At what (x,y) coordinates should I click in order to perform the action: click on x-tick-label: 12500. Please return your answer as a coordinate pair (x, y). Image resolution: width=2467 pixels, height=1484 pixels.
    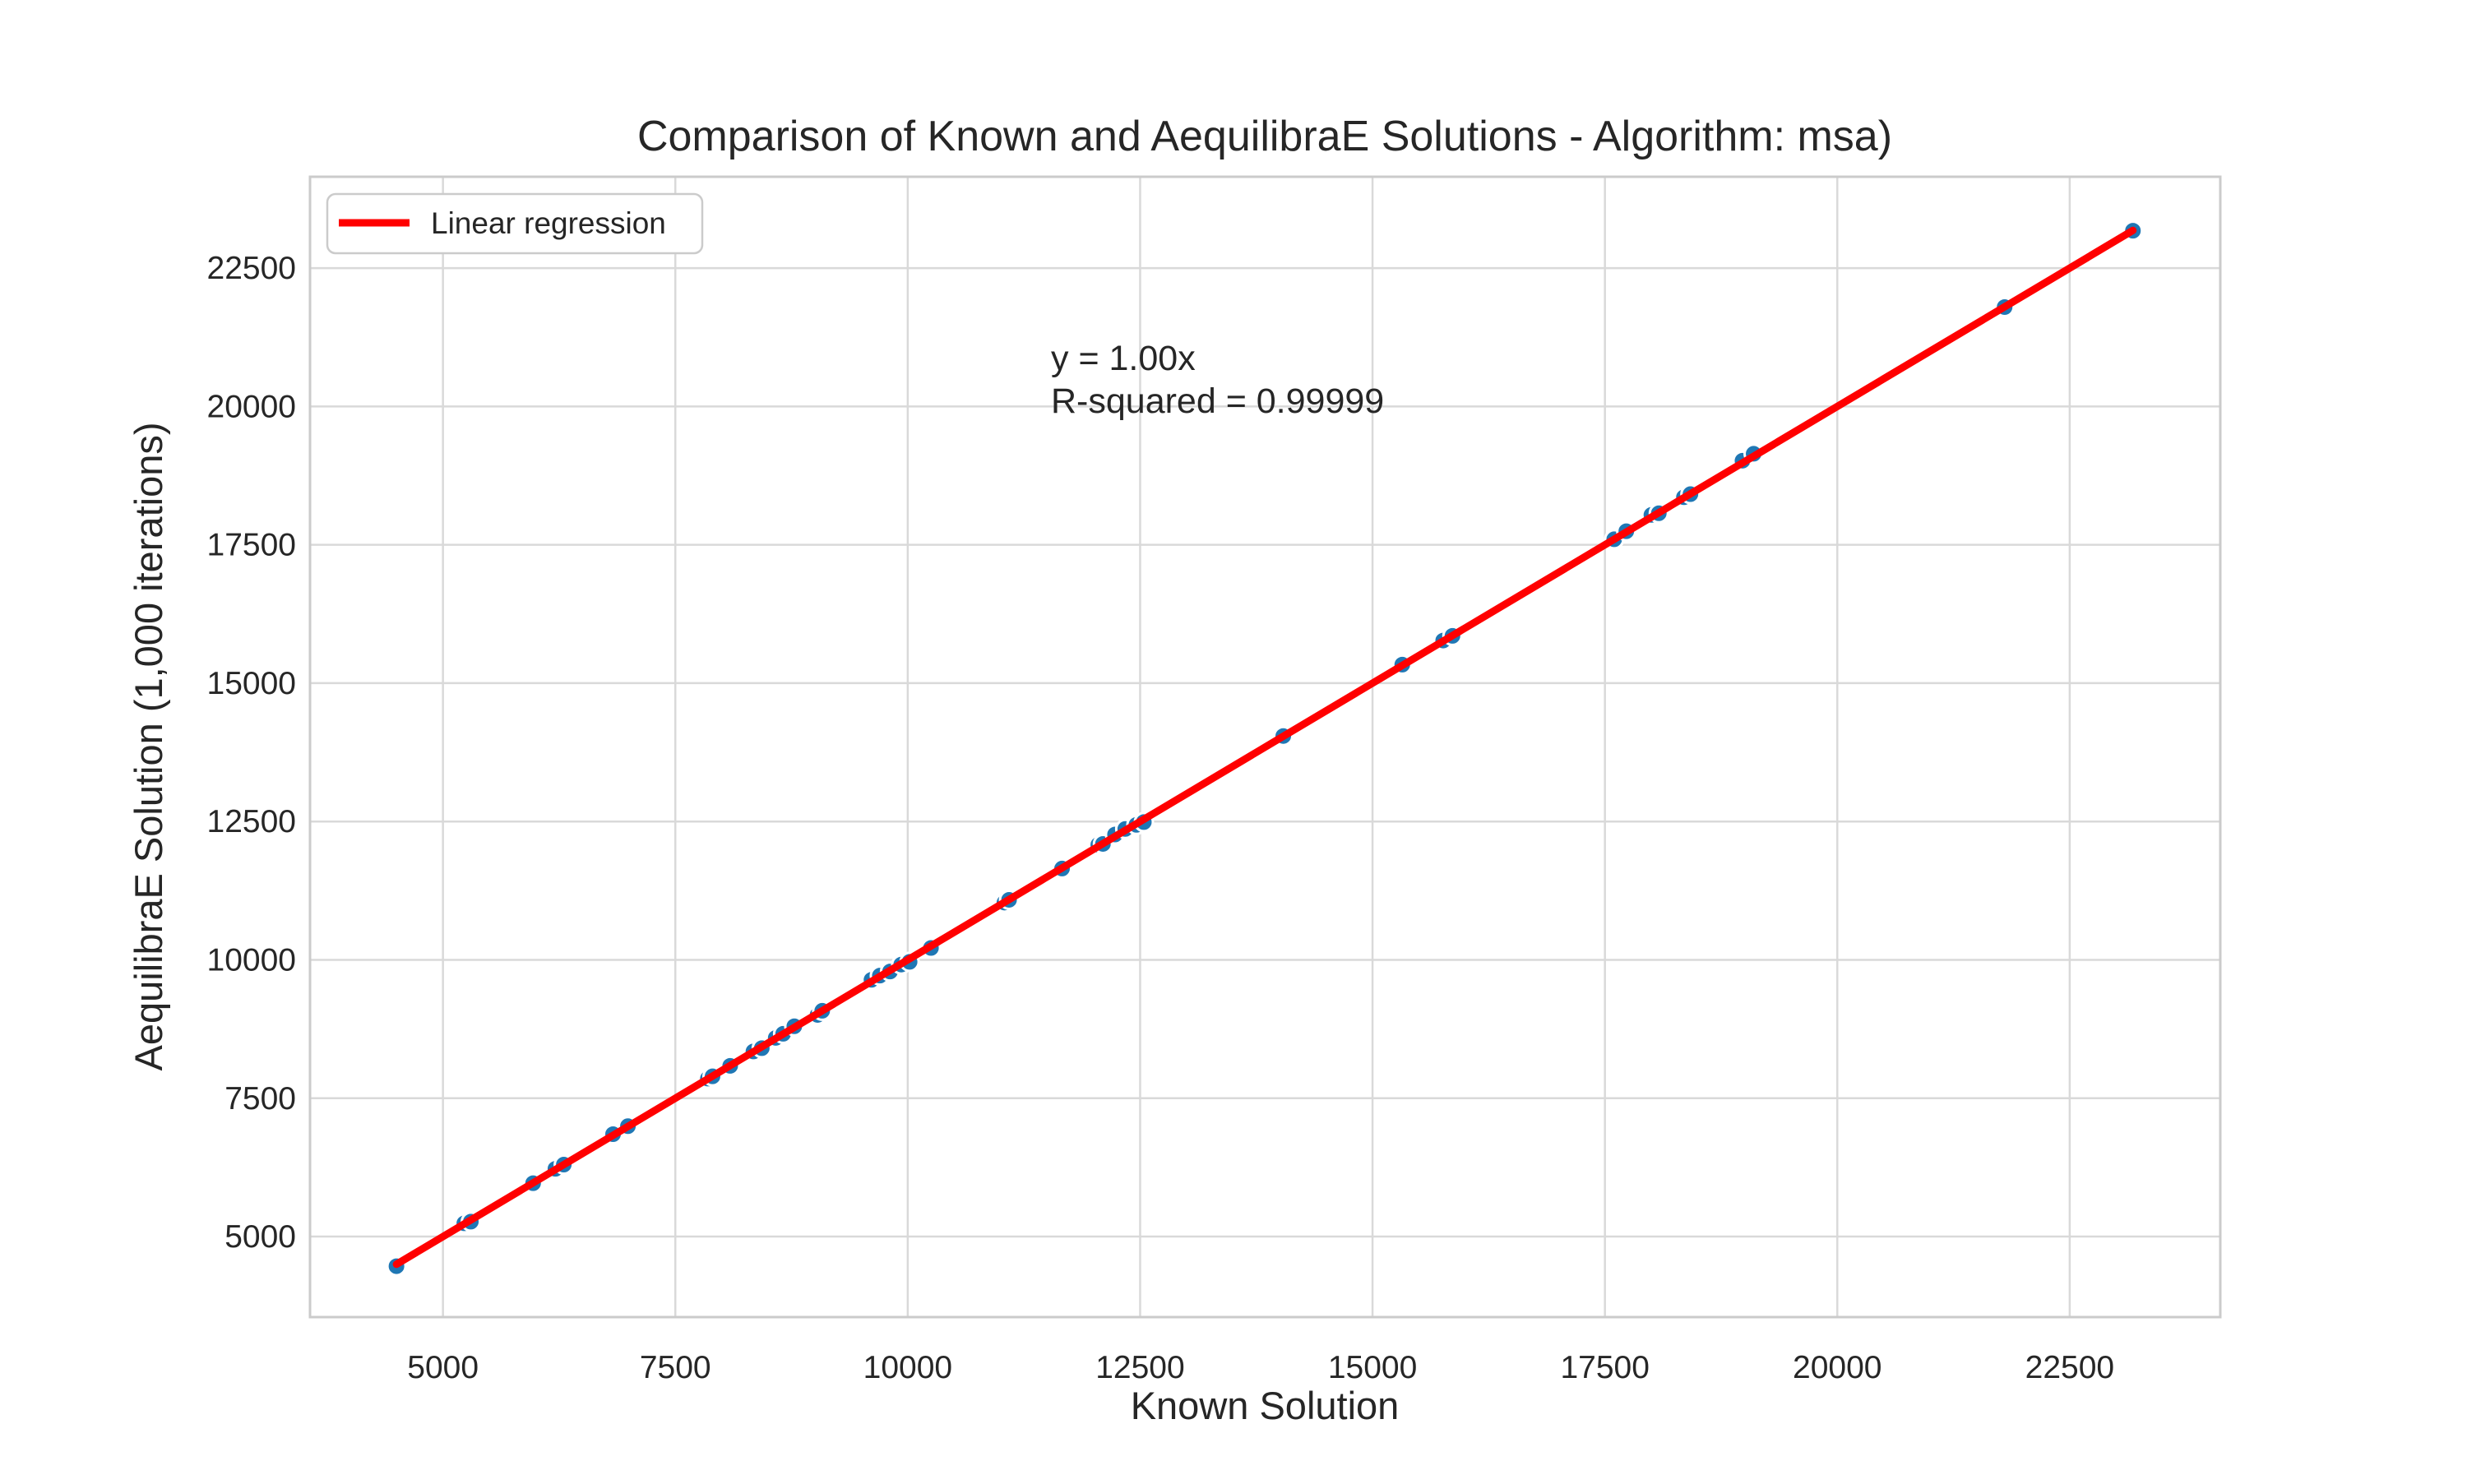
    Looking at the image, I should click on (1140, 1368).